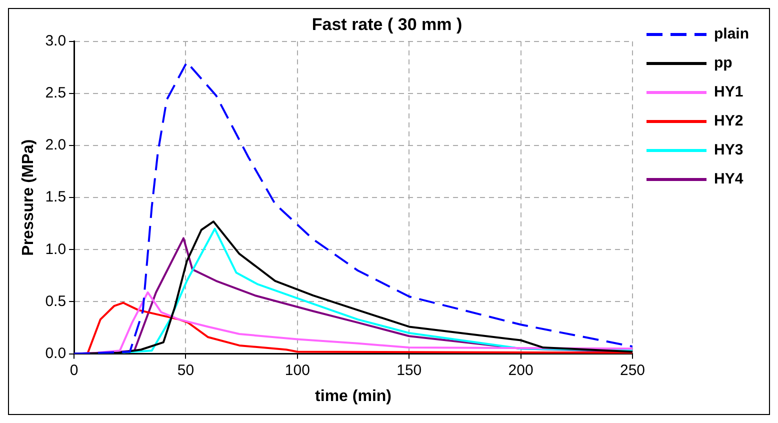  Describe the element at coordinates (521, 370) in the screenshot. I see `x-tick-label: 200` at that location.